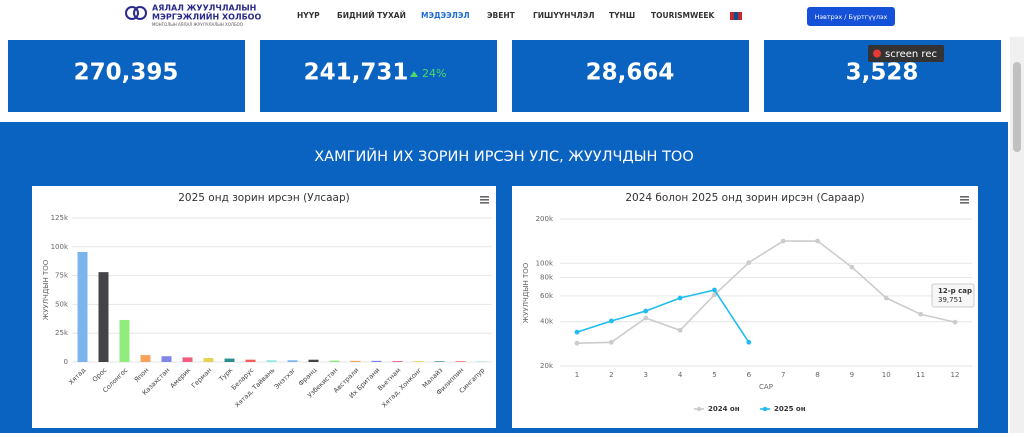 The width and height of the screenshot is (1024, 437). I want to click on logo-title: АЯЛАЛ ЖУУЛЧЛАЛЫН, so click(204, 8).